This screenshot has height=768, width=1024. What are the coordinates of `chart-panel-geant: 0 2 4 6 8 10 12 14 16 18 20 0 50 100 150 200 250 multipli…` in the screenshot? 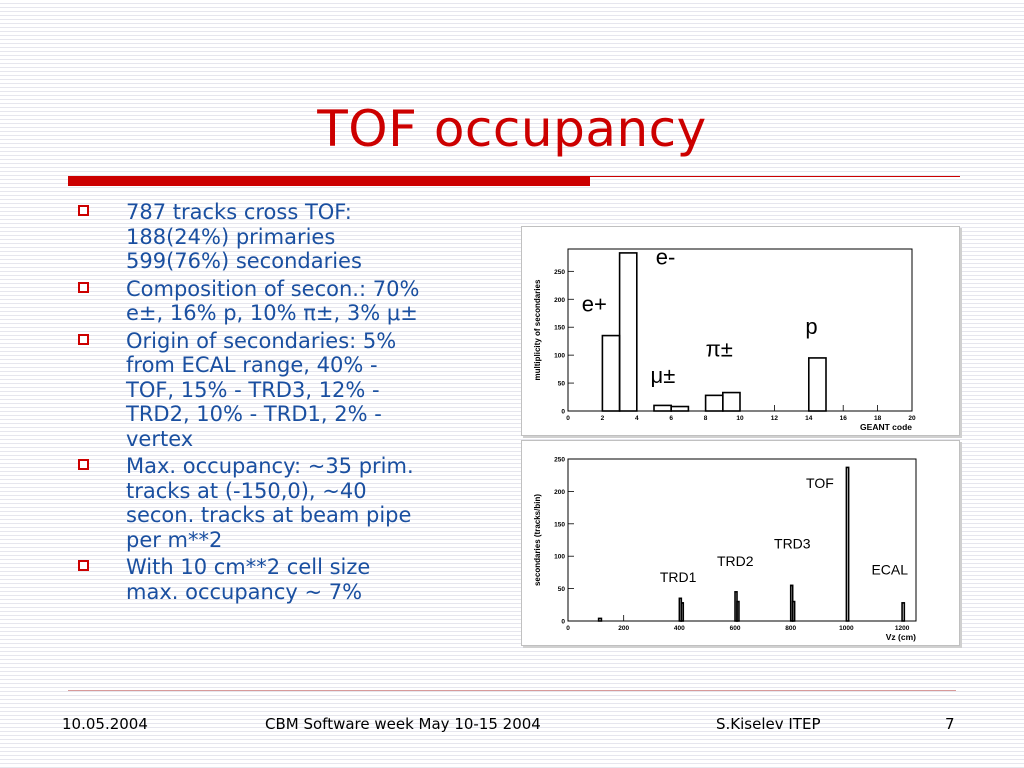 It's located at (740, 331).